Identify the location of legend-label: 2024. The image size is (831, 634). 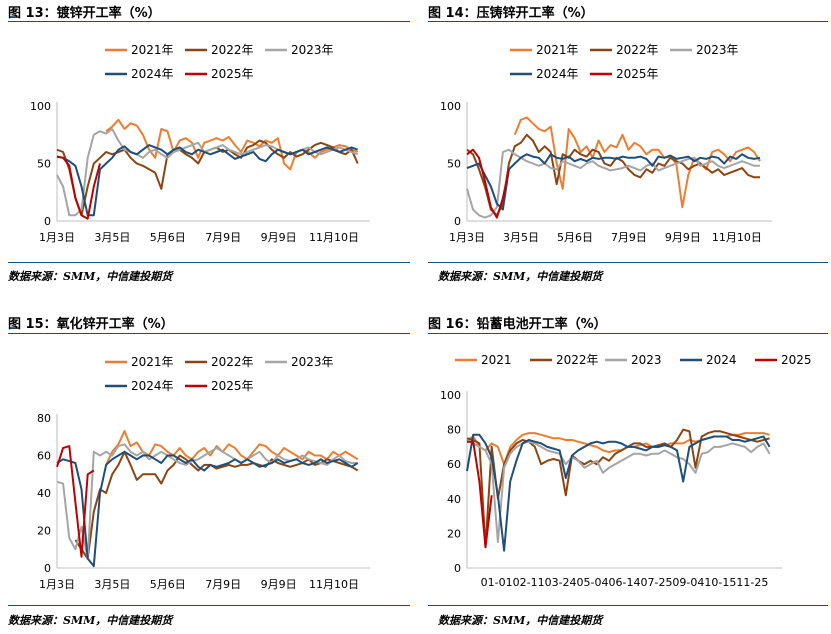
(721, 360).